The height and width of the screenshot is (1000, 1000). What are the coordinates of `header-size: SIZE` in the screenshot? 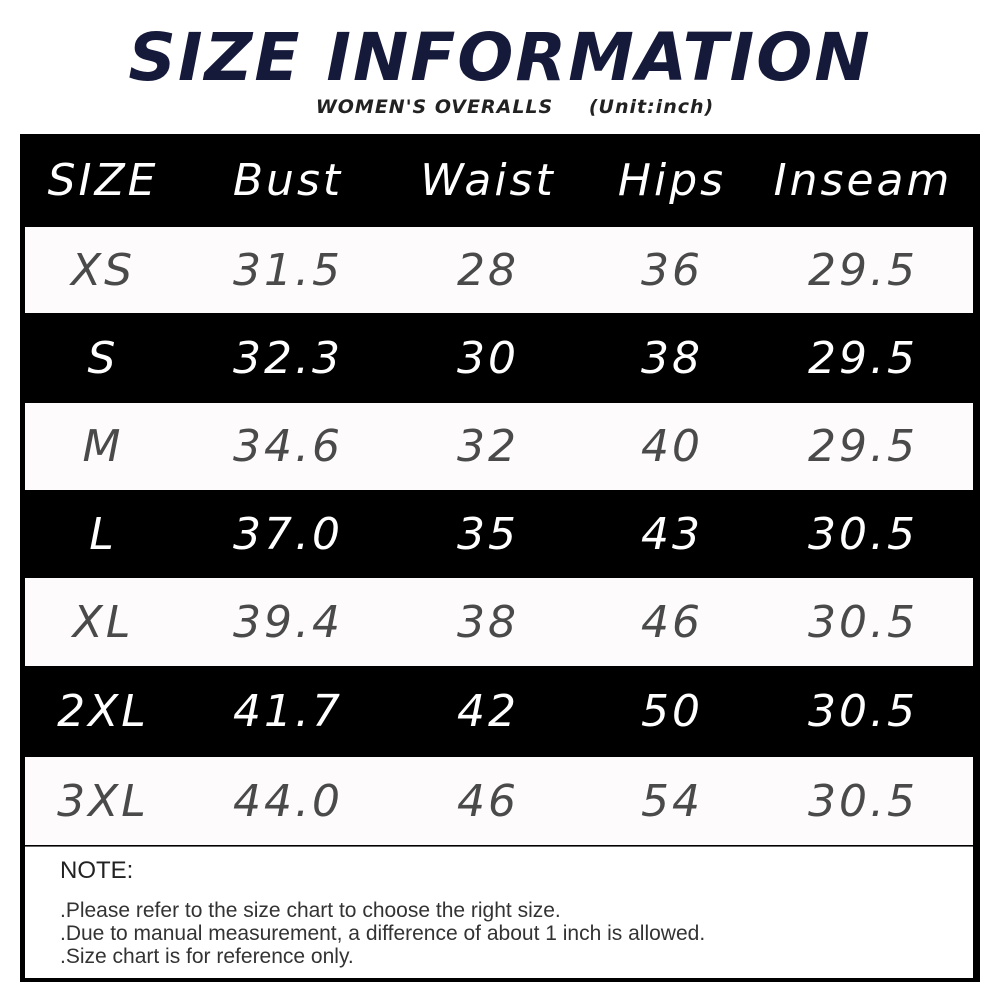 It's located at (103, 180).